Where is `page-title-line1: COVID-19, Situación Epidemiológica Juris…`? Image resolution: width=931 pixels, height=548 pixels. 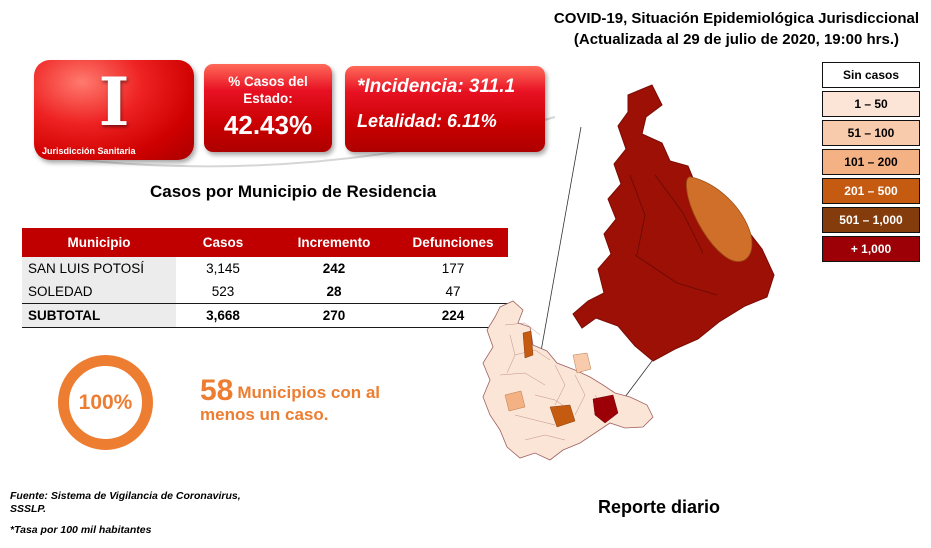
page-title-line1: COVID-19, Situación Epidemiológica Juris… is located at coordinates (736, 18).